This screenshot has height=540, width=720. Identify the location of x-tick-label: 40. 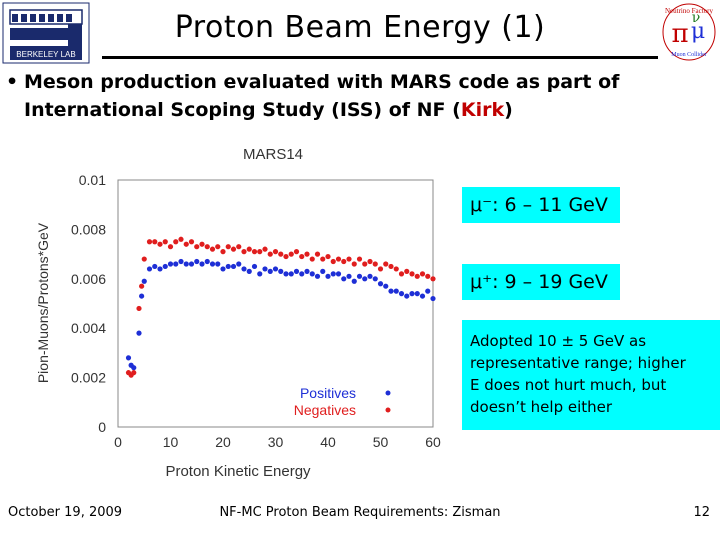
(328, 442).